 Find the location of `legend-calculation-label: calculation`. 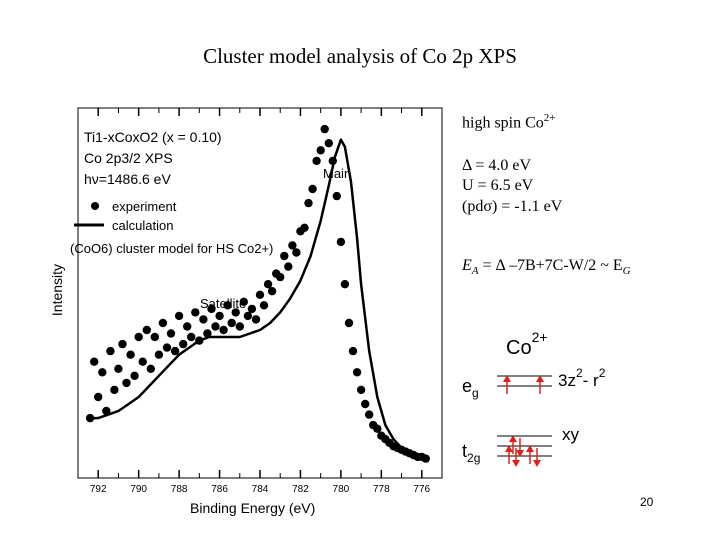

legend-calculation-label: calculation is located at coordinates (142, 225).